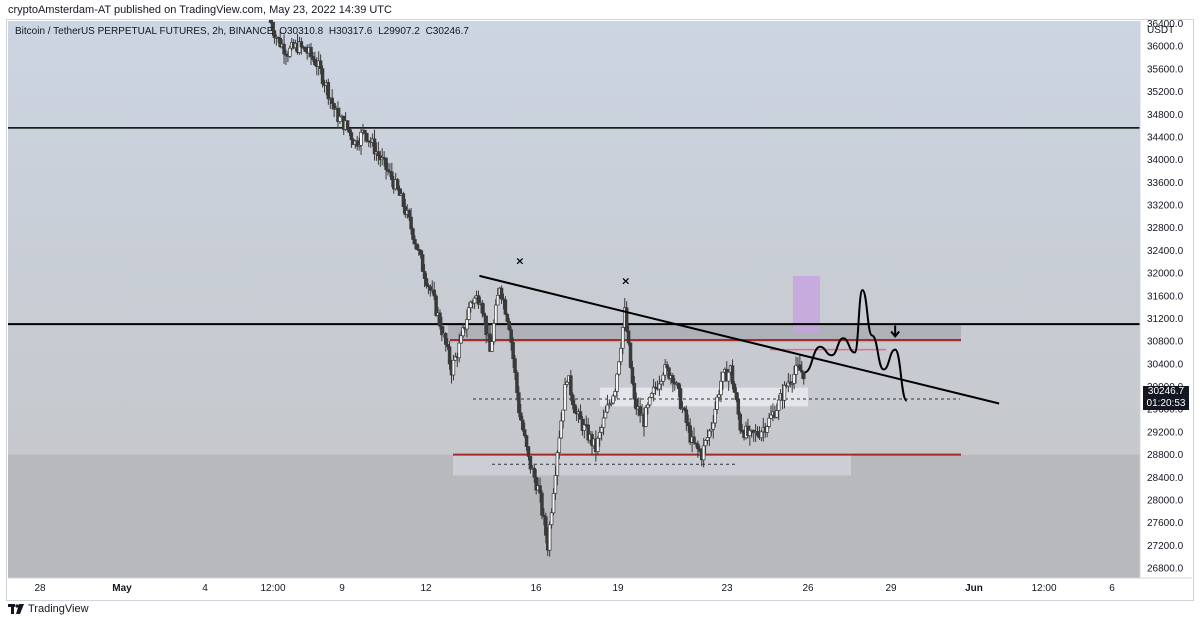 Image resolution: width=1200 pixels, height=622 pixels. I want to click on price-tick-label: 31600.0, so click(1165, 296).